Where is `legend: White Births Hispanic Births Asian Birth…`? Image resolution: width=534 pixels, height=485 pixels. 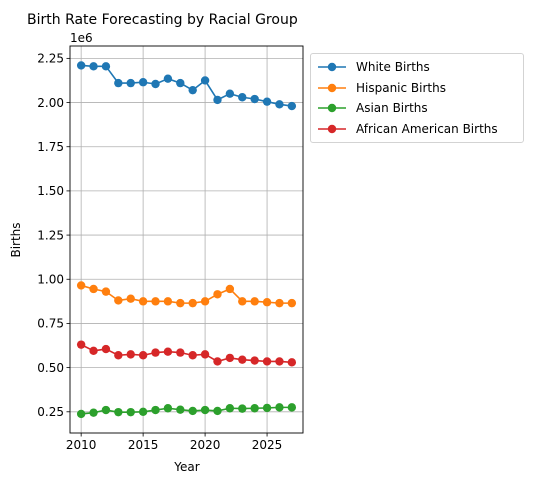
legend: White Births Hispanic Births Asian Birth… is located at coordinates (417, 98).